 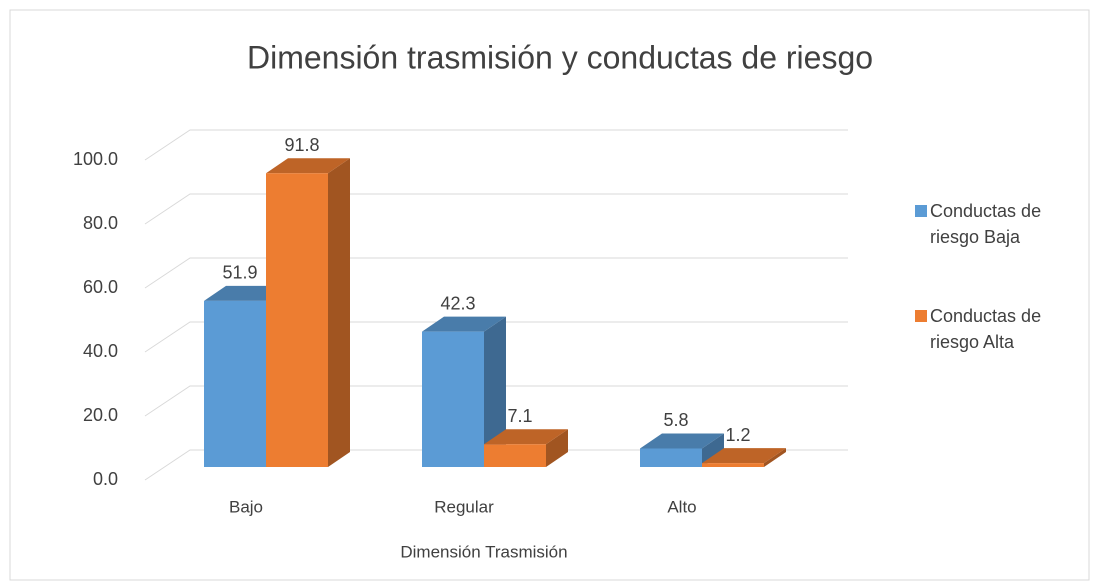 I want to click on data-label: 1.2, so click(x=737, y=435).